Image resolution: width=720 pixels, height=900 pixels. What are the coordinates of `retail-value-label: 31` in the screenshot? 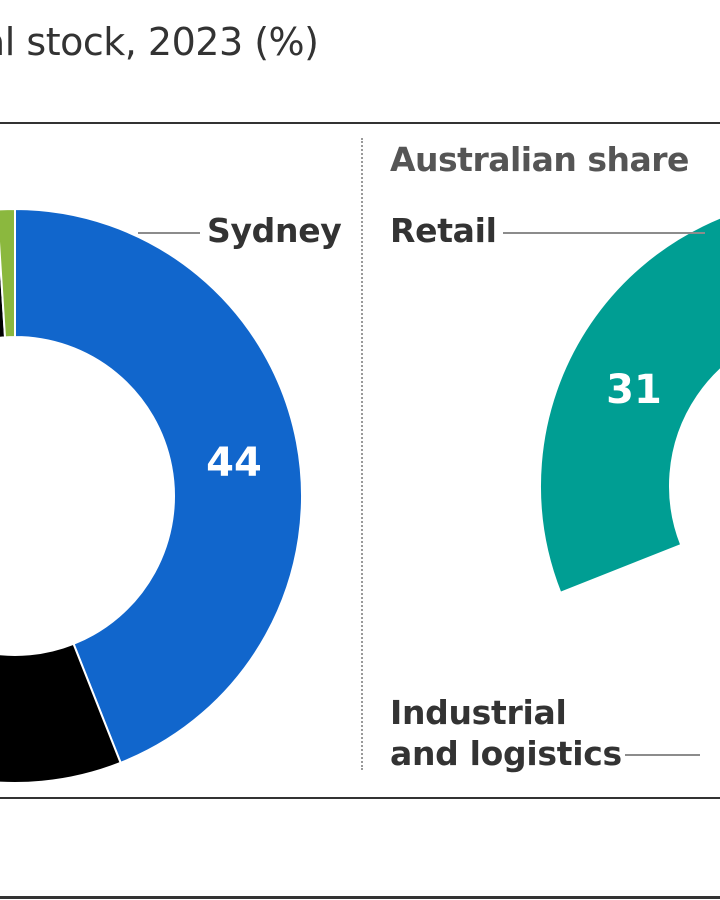 It's located at (634, 390).